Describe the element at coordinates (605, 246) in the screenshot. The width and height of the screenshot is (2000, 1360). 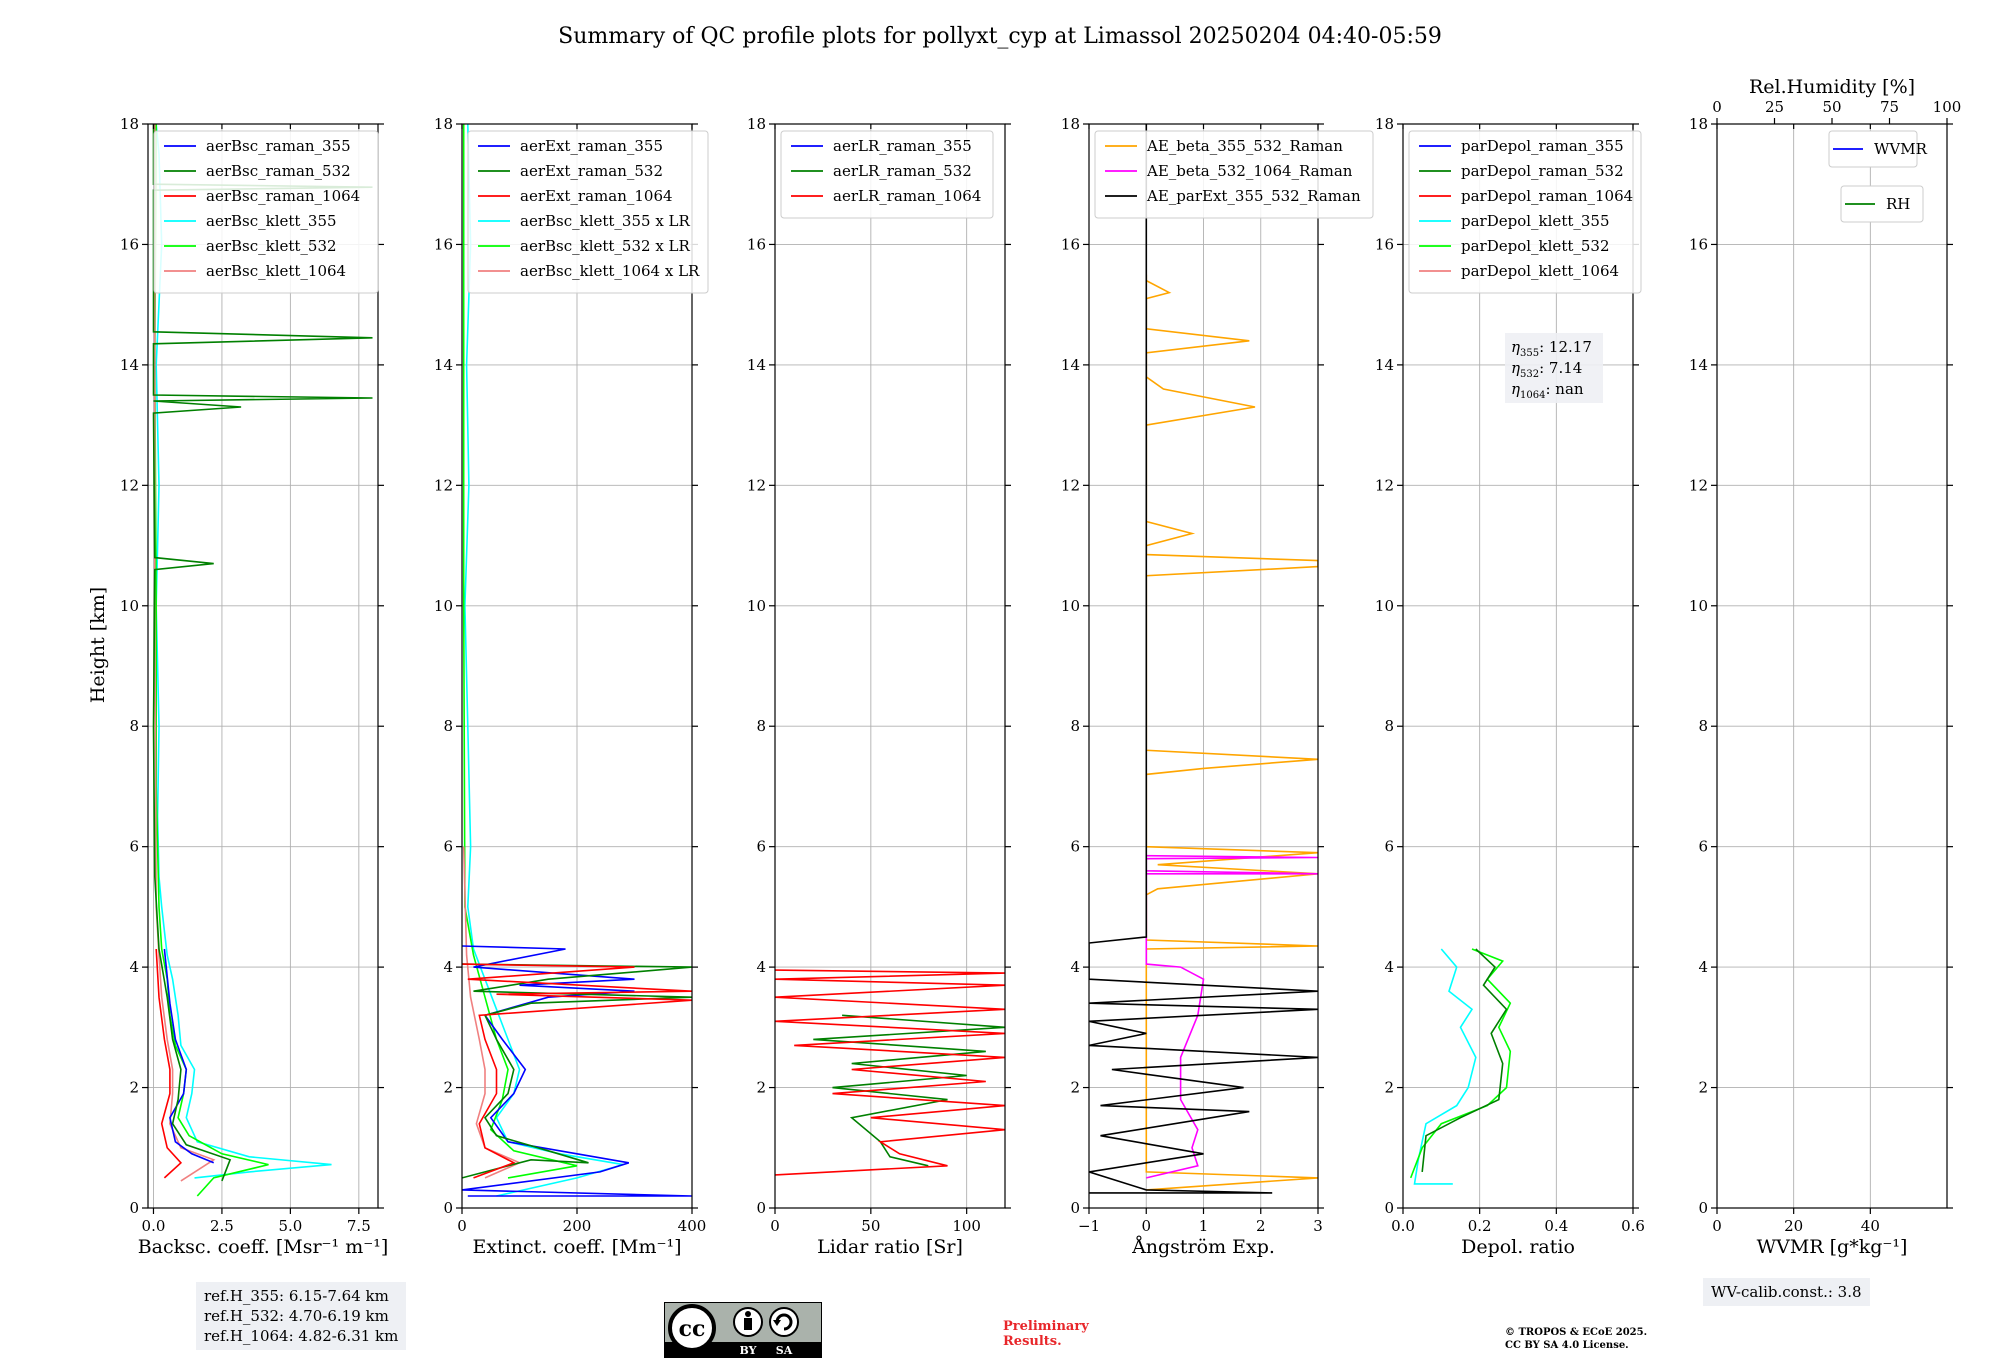
I see `legend-entry-aerbsc-klett-532-x-lr: aerBsc_klett_532 x LR` at that location.